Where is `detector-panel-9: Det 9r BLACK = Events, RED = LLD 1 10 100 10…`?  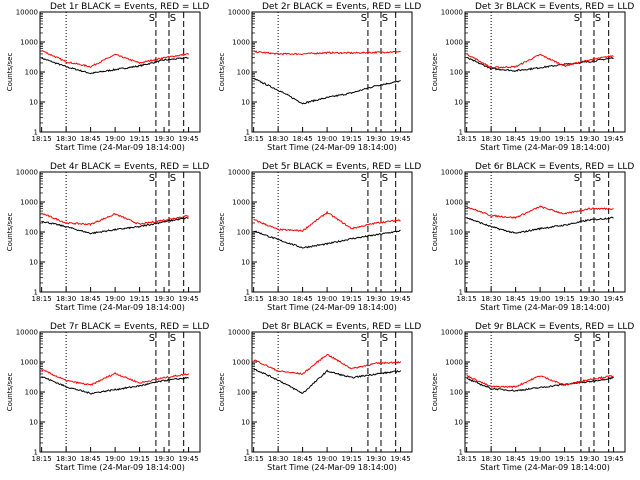
detector-panel-9: Det 9r BLACK = Events, RED = LLD 1 10 100 10… is located at coordinates (532, 397).